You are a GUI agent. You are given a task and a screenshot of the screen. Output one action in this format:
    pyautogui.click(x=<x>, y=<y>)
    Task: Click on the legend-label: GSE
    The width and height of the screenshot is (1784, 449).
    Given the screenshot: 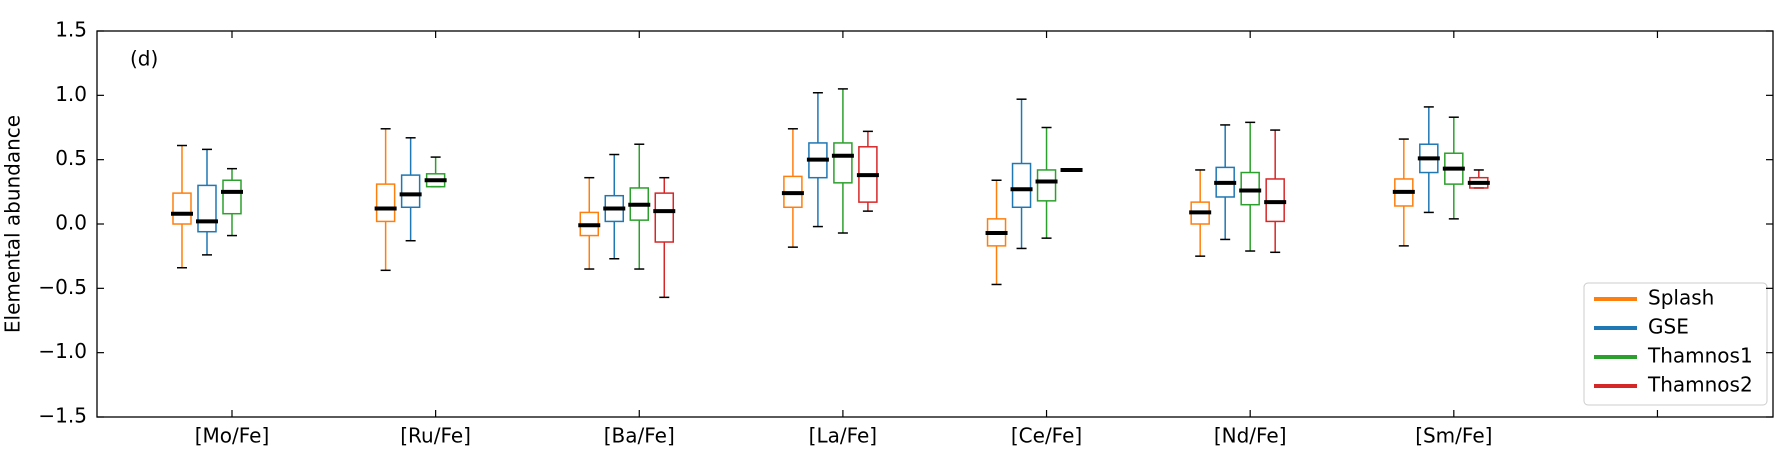 What is the action you would take?
    pyautogui.click(x=1668, y=327)
    